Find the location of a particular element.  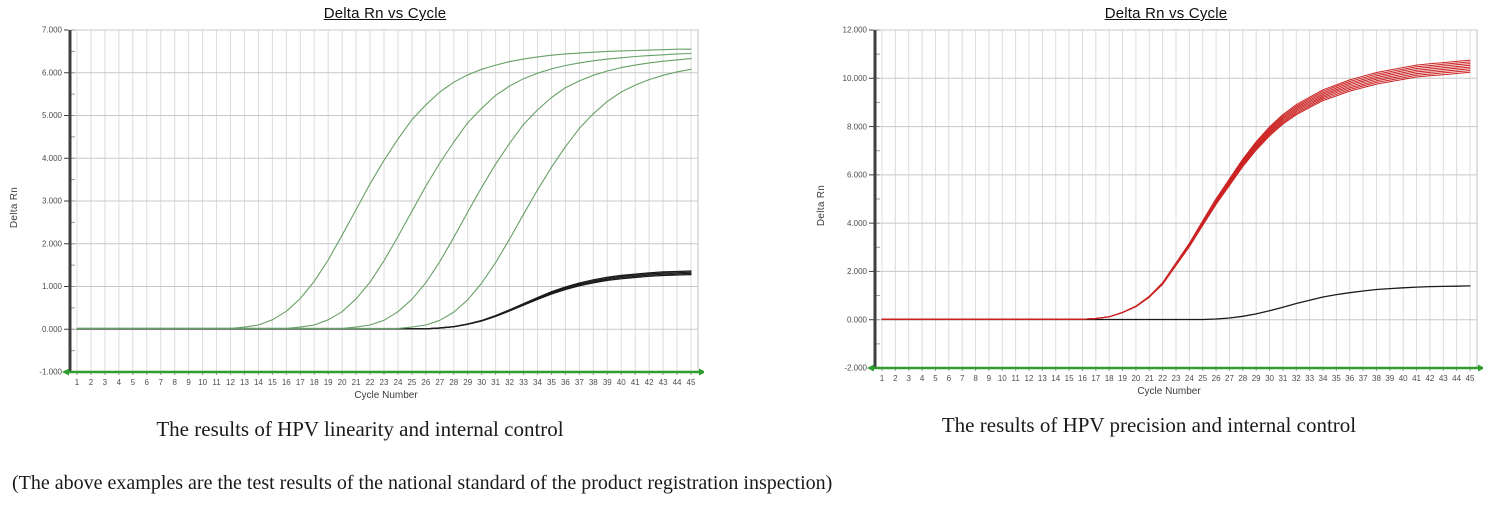

svg-text: 1 is located at coordinates (882, 378).